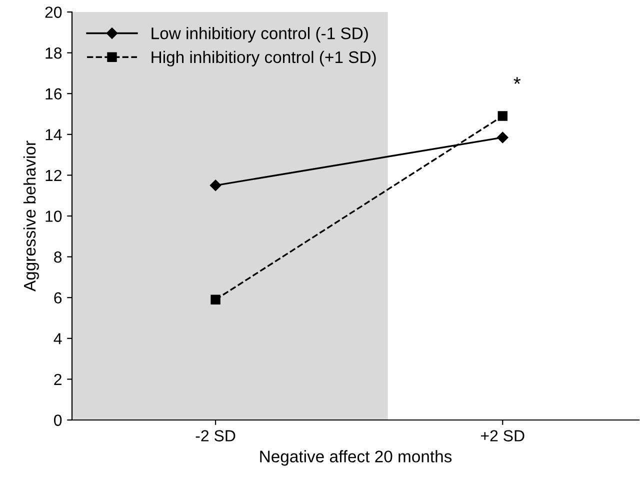 The height and width of the screenshot is (484, 640). What do you see at coordinates (54, 175) in the screenshot?
I see `y-tick-label: 12` at bounding box center [54, 175].